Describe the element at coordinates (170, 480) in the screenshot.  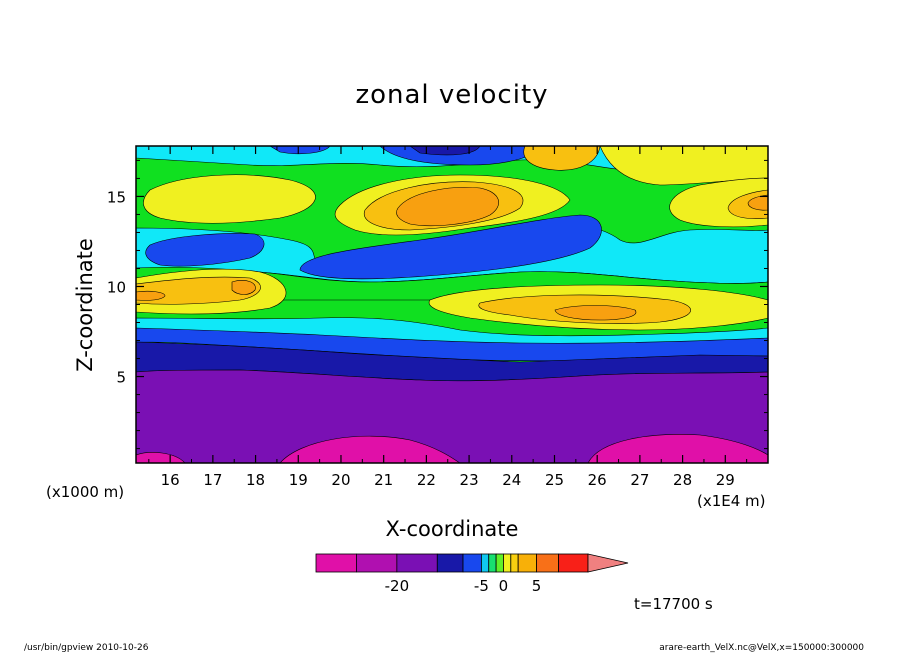
I see `x-tick-label: 16` at that location.